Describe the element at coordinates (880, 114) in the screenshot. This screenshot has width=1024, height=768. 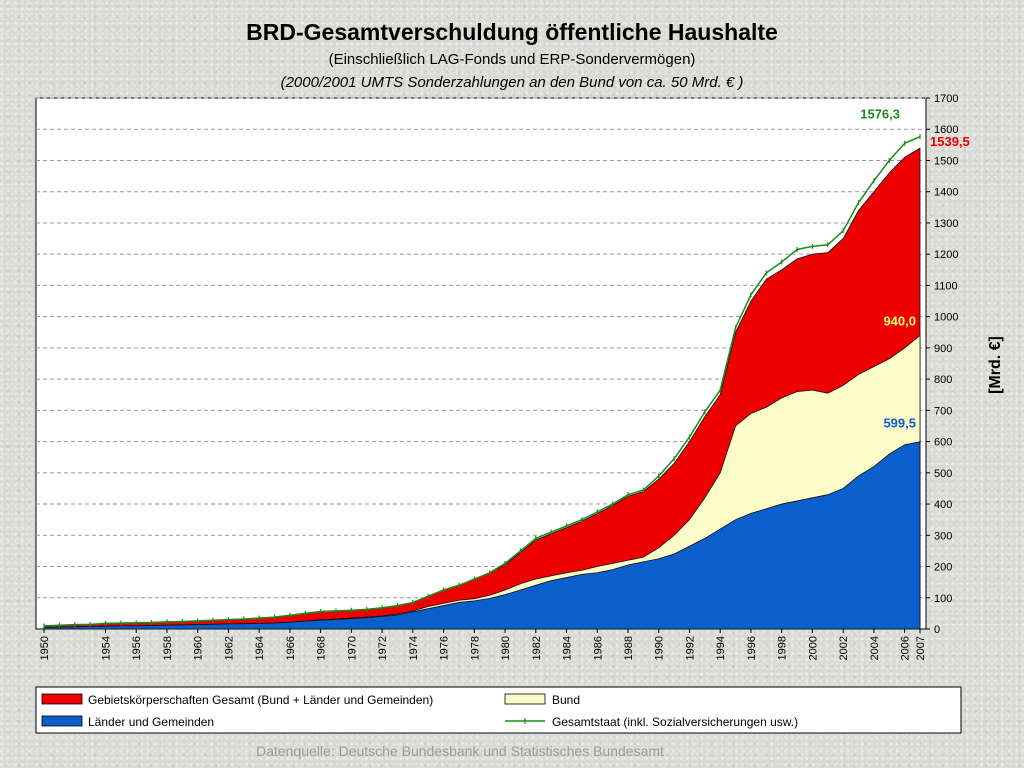
I see `data-label: 1576,3` at that location.